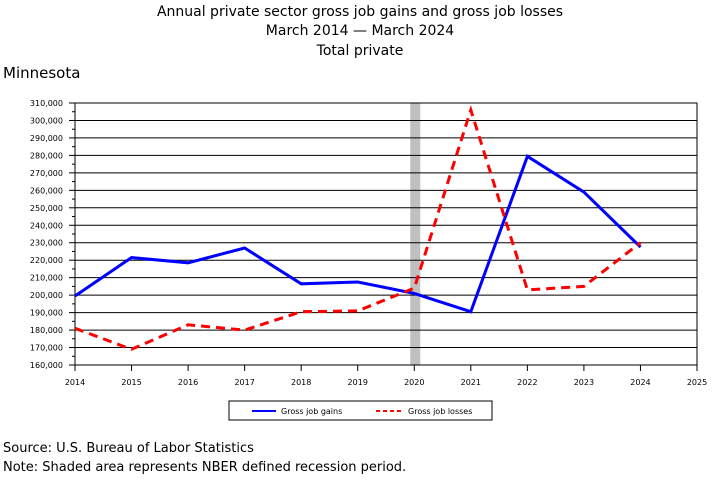 The height and width of the screenshot is (480, 720). I want to click on y-tick-label: 160,000, so click(46, 365).